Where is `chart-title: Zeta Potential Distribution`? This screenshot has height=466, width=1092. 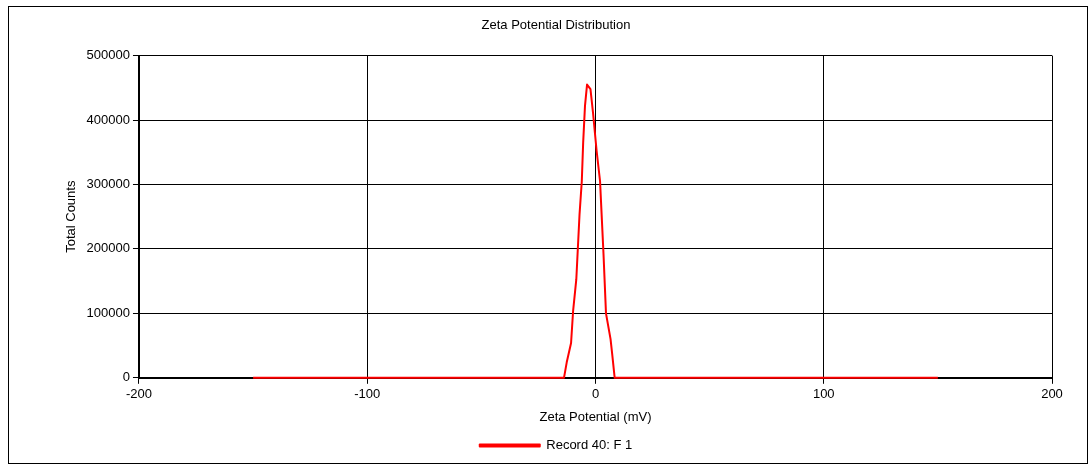 chart-title: Zeta Potential Distribution is located at coordinates (556, 25).